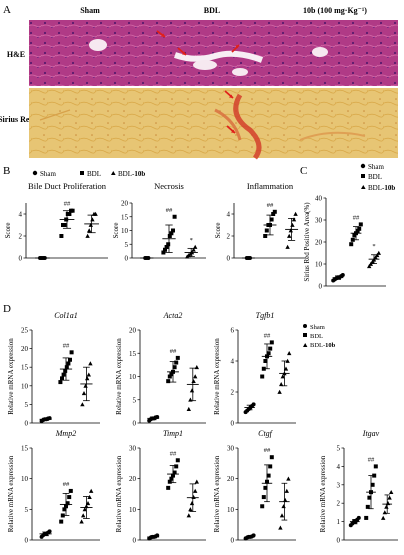  What do you see at coordinates (319, 221) in the screenshot?
I see `chart4-ytick-label-3: 30` at bounding box center [319, 221].